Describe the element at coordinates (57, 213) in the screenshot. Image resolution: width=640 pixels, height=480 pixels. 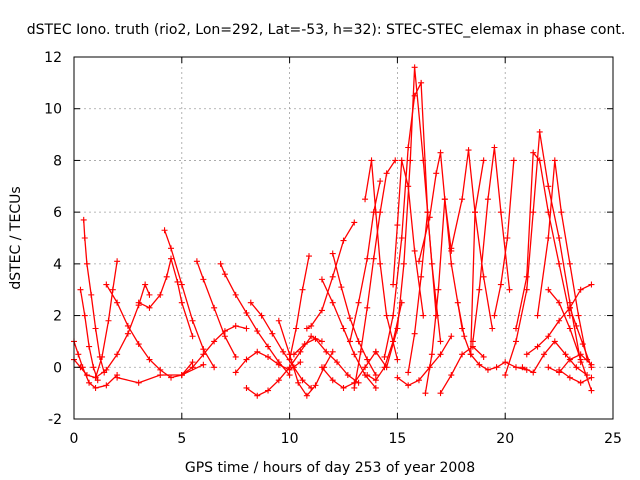
I see `y-tick-label: 6` at that location.